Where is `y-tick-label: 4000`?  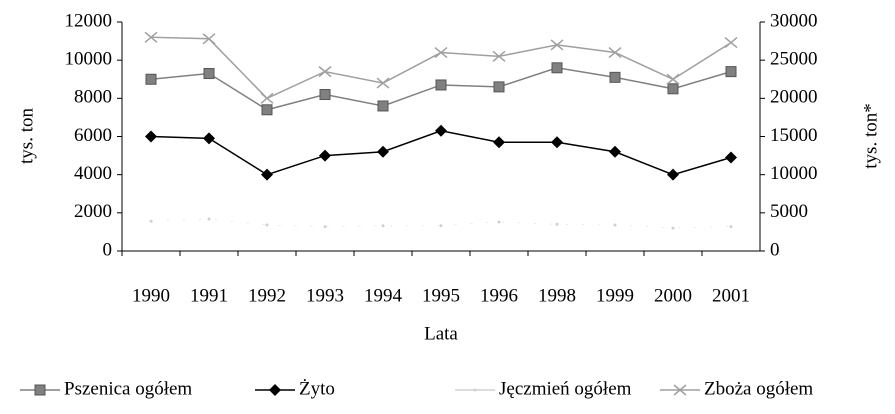
y-tick-label: 4000 is located at coordinates (93, 173).